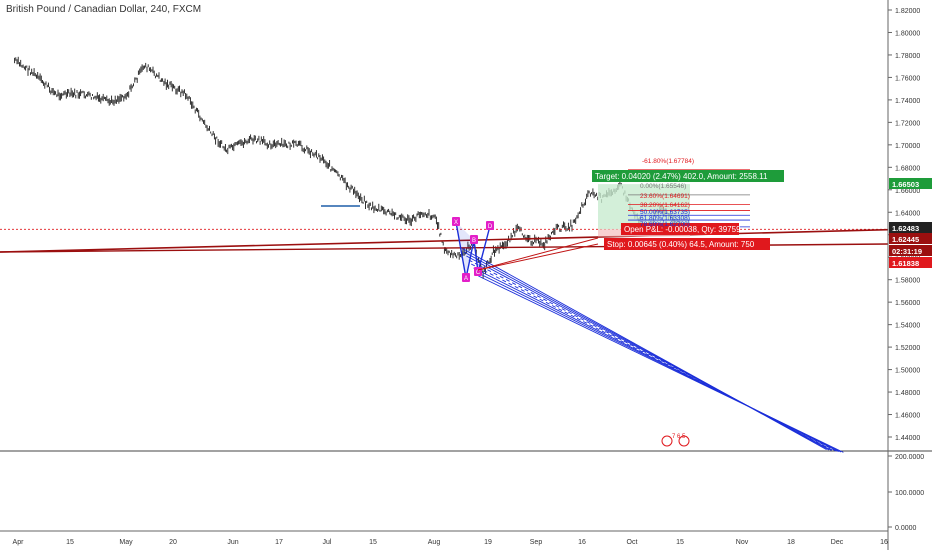 This screenshot has height=550, width=932. I want to click on price-tick-label: 1.46000, so click(907, 416).